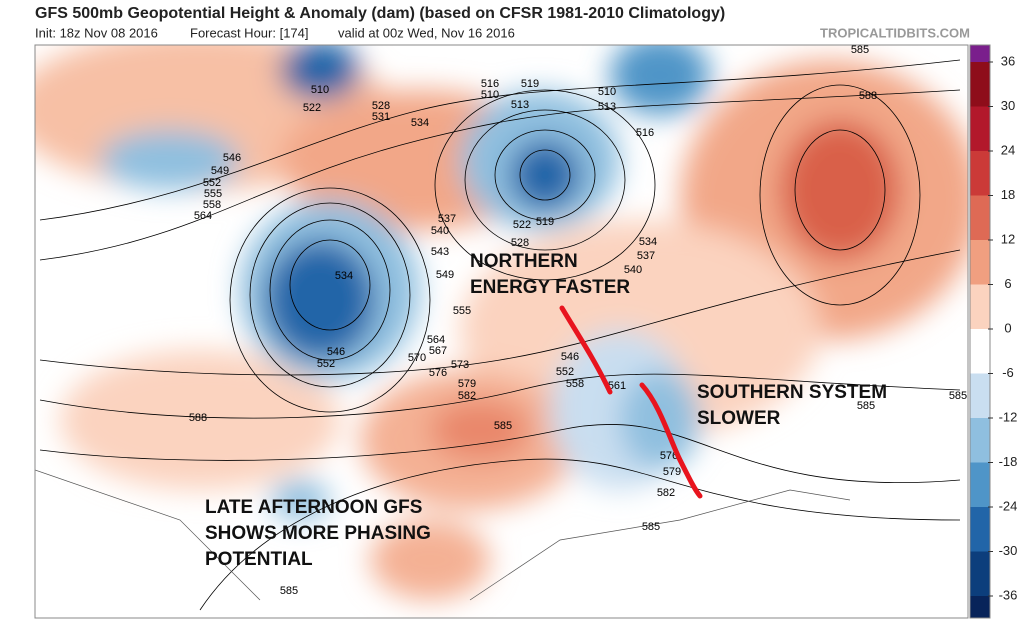 Image resolution: width=1024 pixels, height=643 pixels. I want to click on contour-label: 570, so click(417, 358).